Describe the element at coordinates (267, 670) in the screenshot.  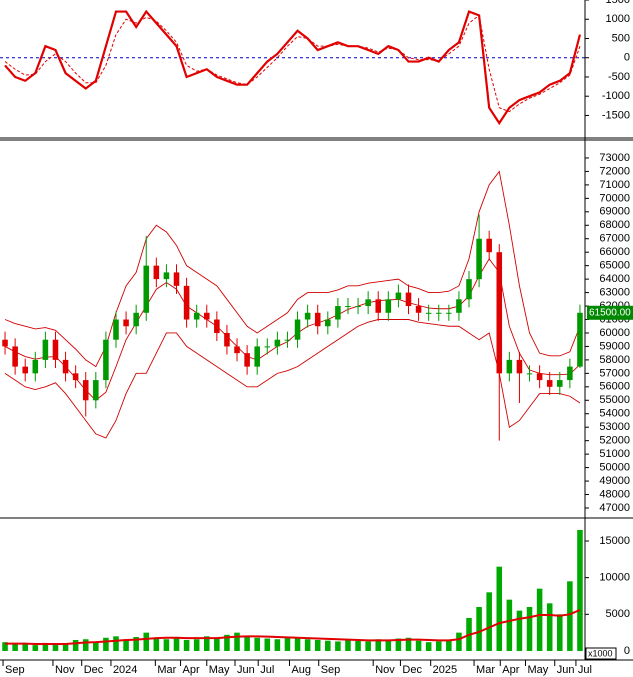
I see `x-tick-label: Jul` at that location.